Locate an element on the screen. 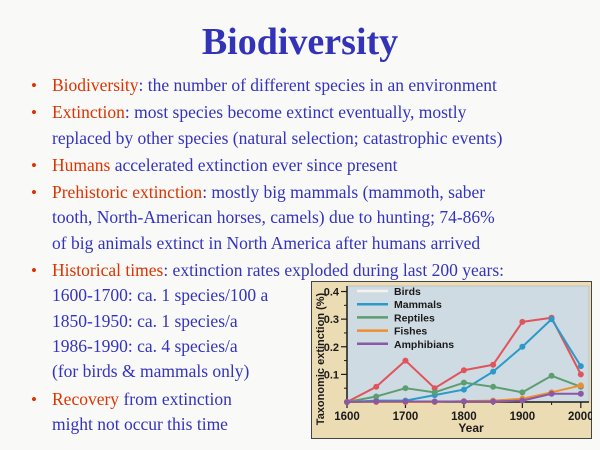  legend-item: Reptiles is located at coordinates (396, 318).